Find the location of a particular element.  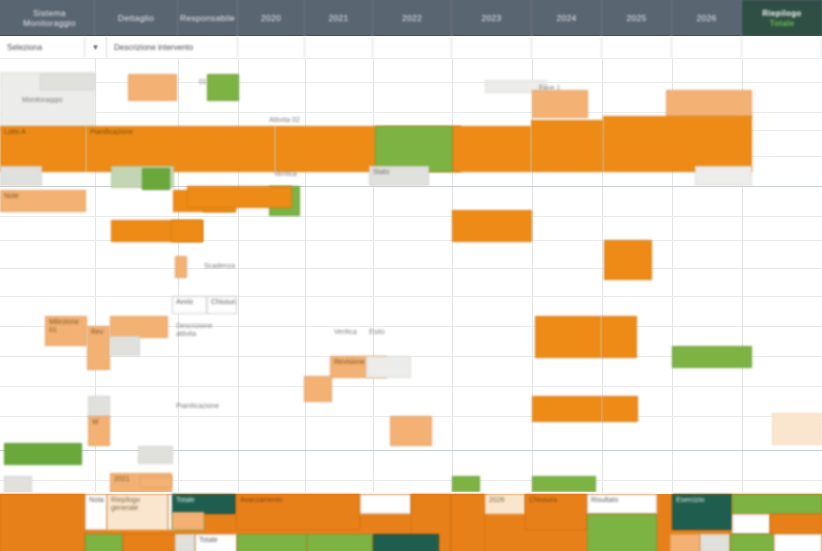

column-header-4: 2021 is located at coordinates (339, 18).